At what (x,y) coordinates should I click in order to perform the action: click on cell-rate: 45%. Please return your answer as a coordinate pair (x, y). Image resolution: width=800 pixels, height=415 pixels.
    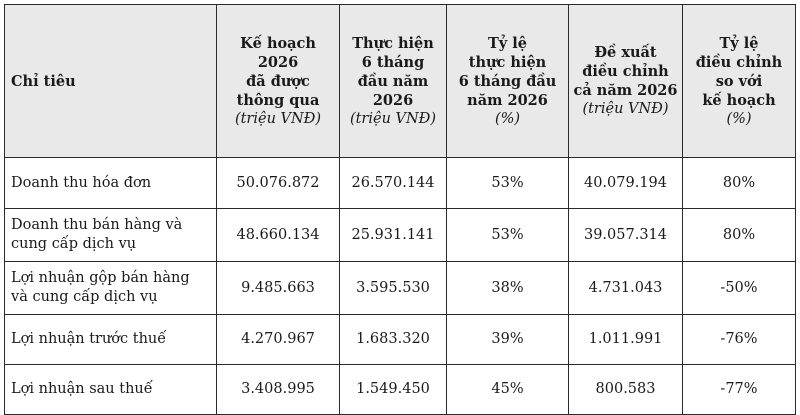
    Looking at the image, I should click on (507, 389).